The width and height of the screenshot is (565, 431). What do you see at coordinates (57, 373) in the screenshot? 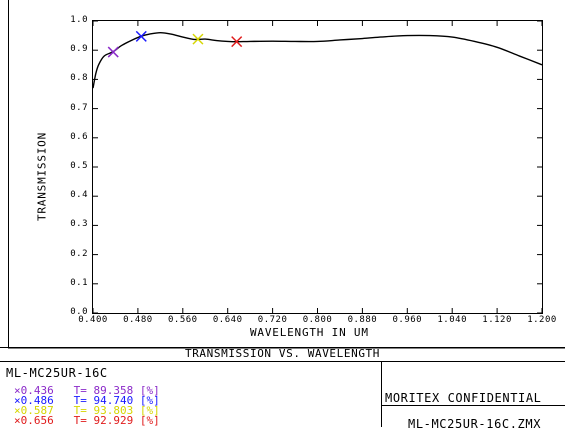
I see `lens-name: ML-MC25UR-16C` at bounding box center [57, 373].